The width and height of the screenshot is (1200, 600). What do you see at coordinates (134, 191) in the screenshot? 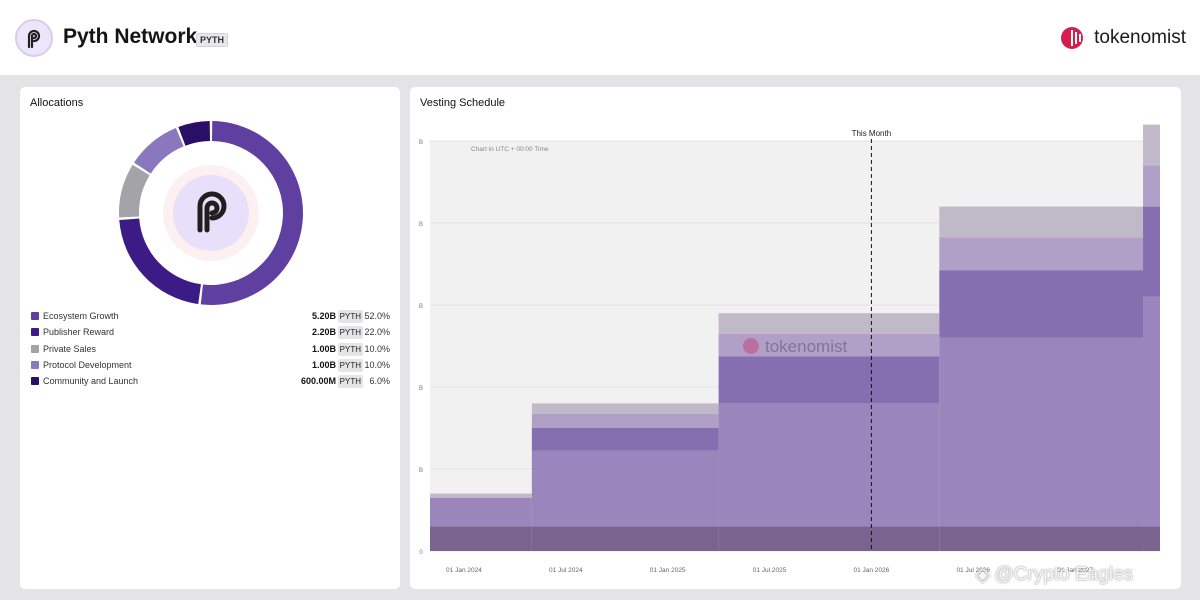
I see `donut-slice-private-sales` at bounding box center [134, 191].